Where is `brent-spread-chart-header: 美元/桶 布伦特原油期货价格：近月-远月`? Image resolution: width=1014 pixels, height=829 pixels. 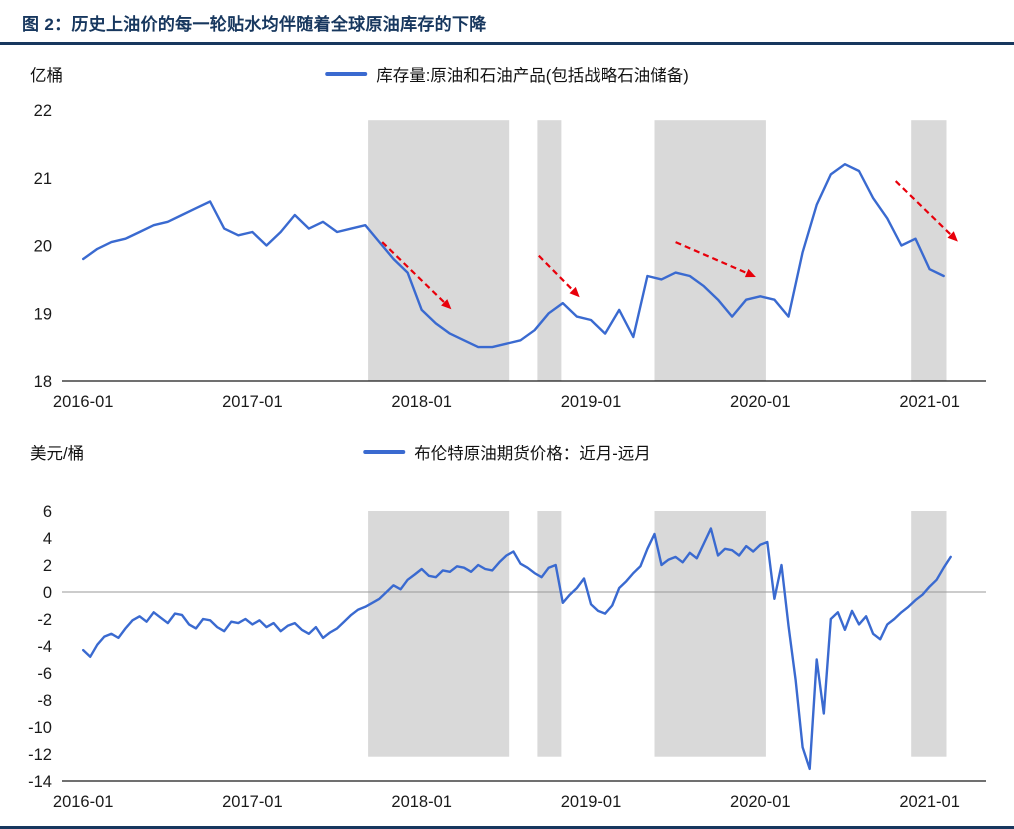 brent-spread-chart-header: 美元/桶 布伦特原油期货价格：近月-远月 is located at coordinates (507, 451).